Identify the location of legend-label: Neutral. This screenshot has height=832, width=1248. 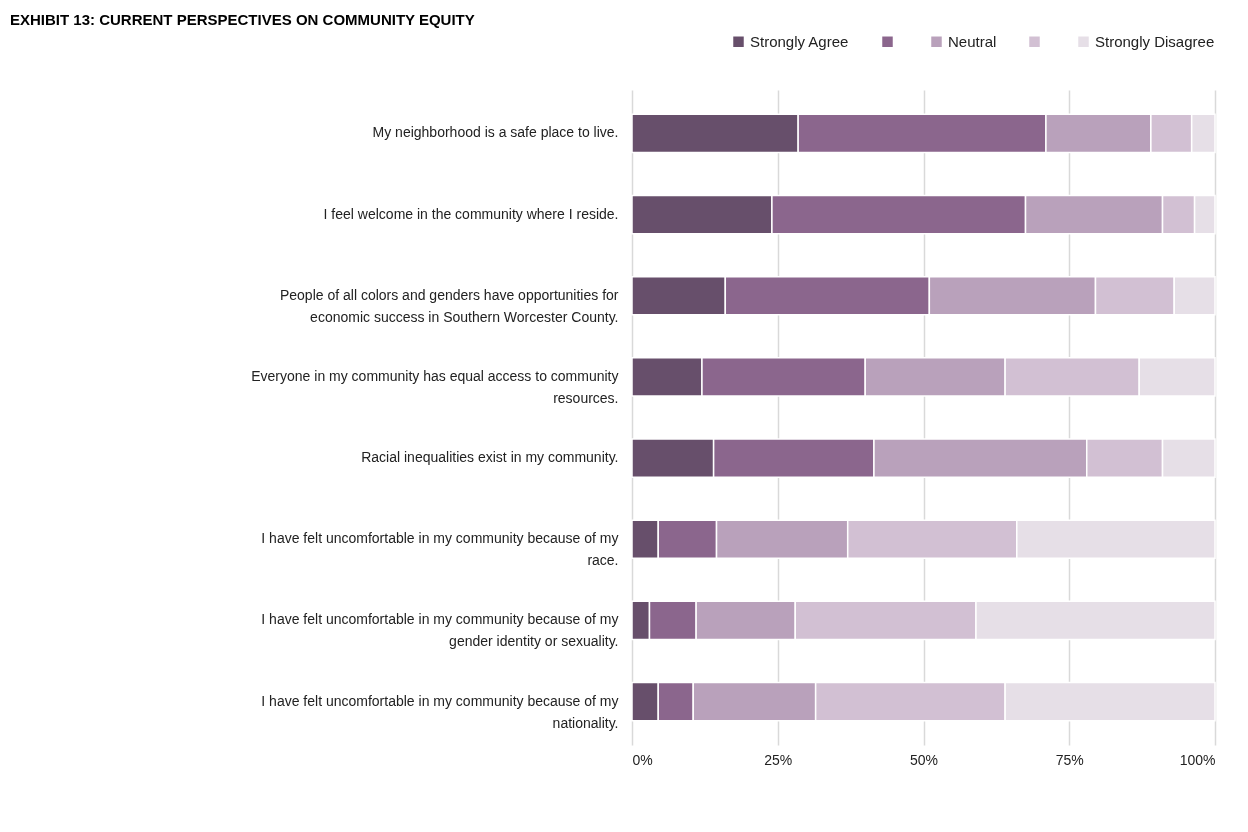
(972, 41).